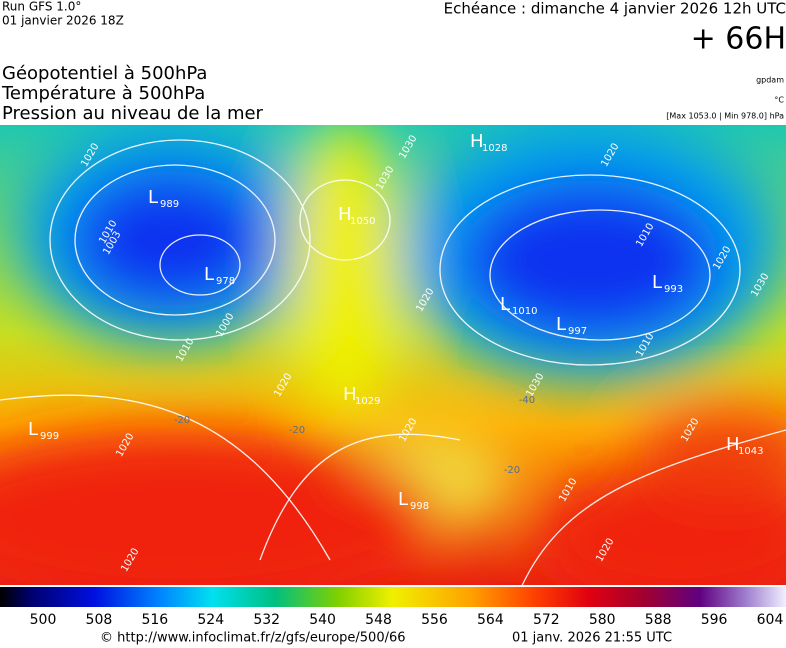  Describe the element at coordinates (41, 7) in the screenshot. I see `run: Run GFS 1.0°` at that location.